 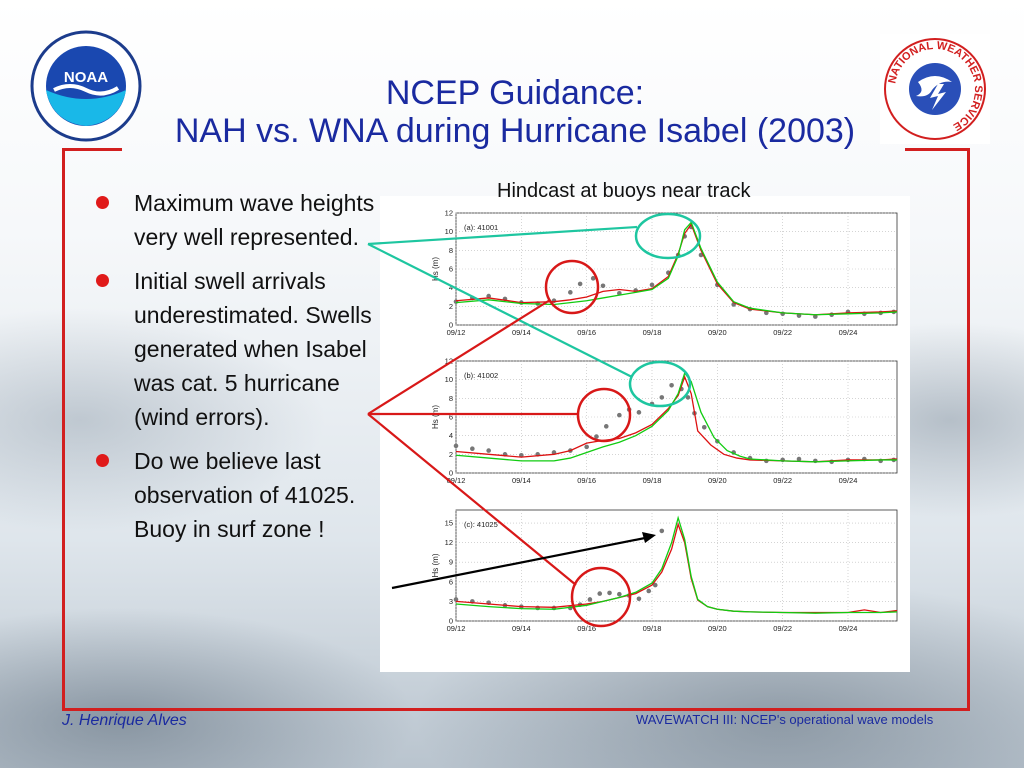 I want to click on y-tick-label: 3, so click(x=451, y=601).